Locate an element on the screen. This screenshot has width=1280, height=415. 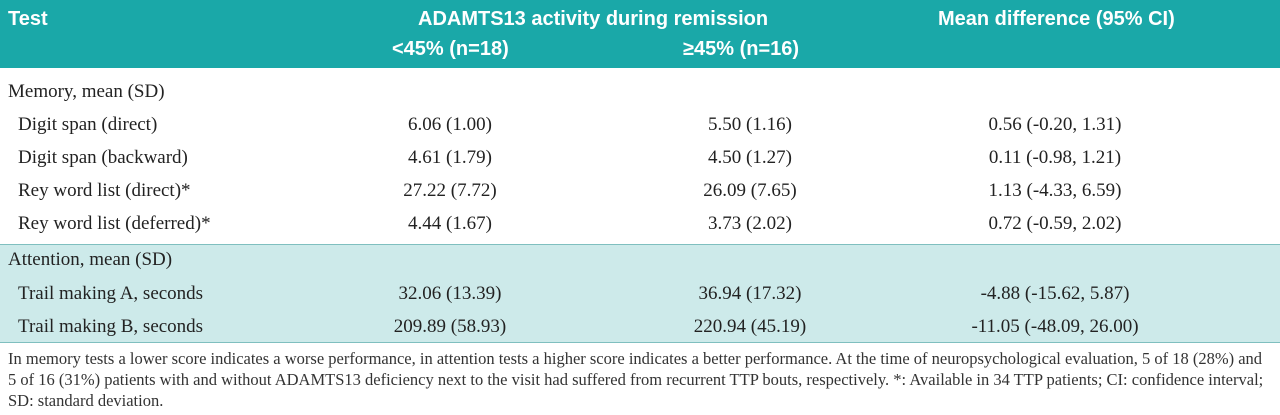
header-group-title: ADAMTS13 activity during remission is located at coordinates (593, 19).